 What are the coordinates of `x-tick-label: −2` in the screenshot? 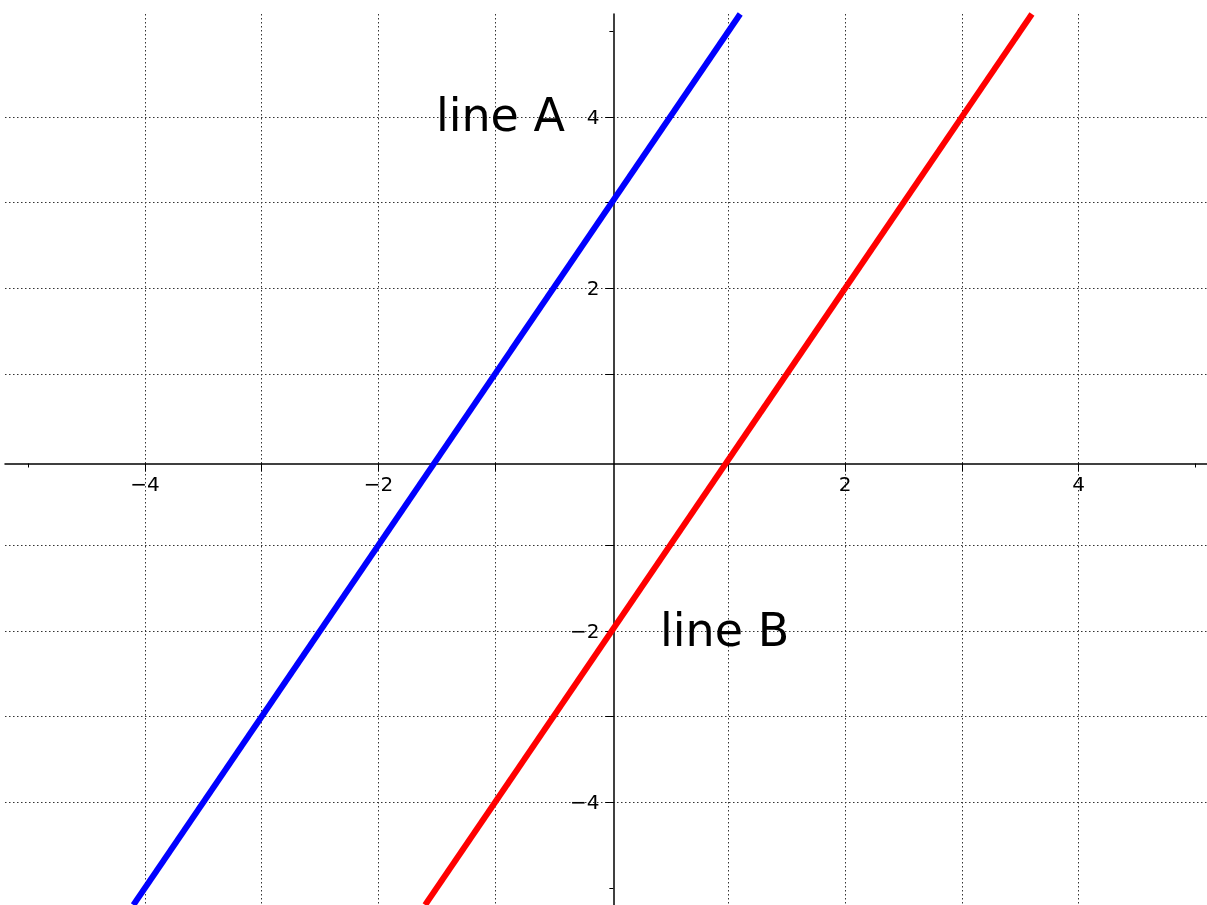 It's located at (378, 483).